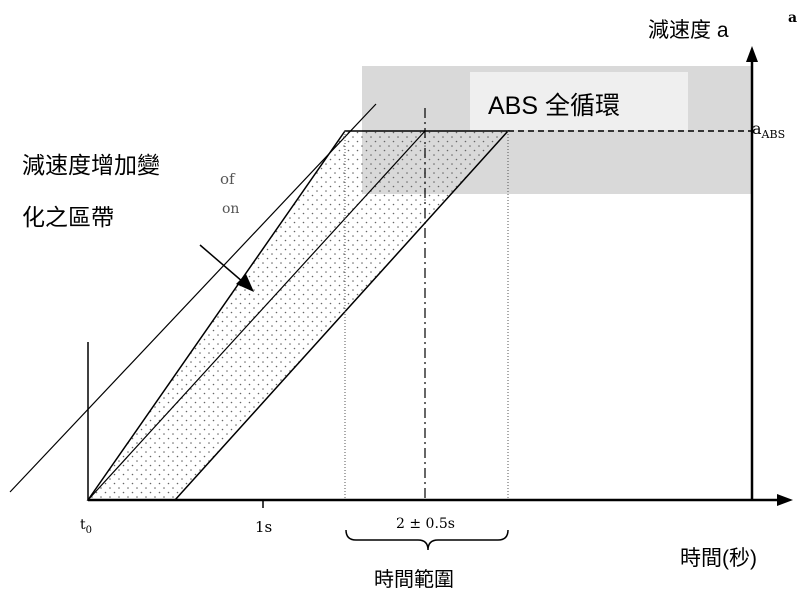 The height and width of the screenshot is (593, 809). What do you see at coordinates (718, 558) in the screenshot?
I see `x-axis-title: 時間(秒)` at bounding box center [718, 558].